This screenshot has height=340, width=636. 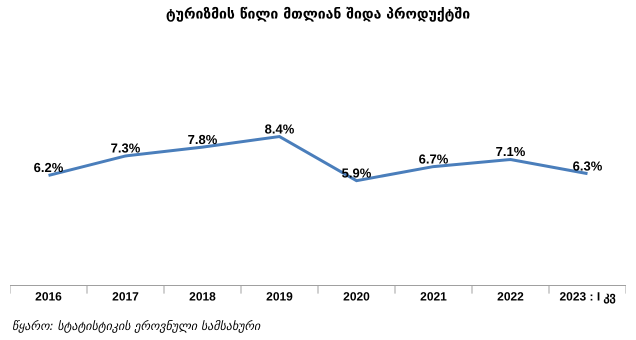 I want to click on text: წყარო: სტატისტიკის ეროვნული სამსახური, so click(x=137, y=326).